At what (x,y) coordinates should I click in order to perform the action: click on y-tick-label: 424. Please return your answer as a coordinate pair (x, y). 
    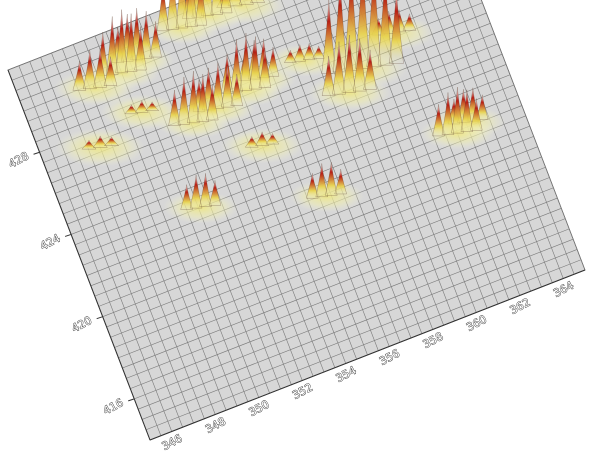
    Looking at the image, I should click on (50, 242).